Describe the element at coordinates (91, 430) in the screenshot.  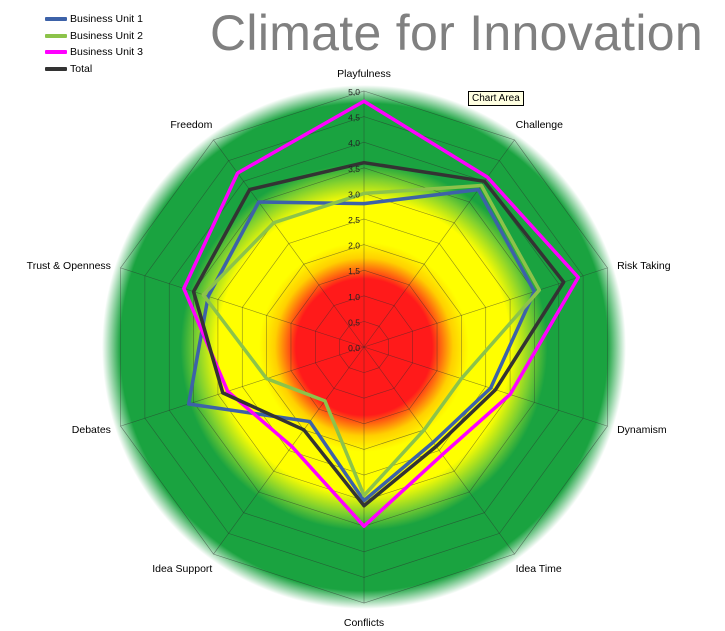
I see `category-label: Debates` at that location.